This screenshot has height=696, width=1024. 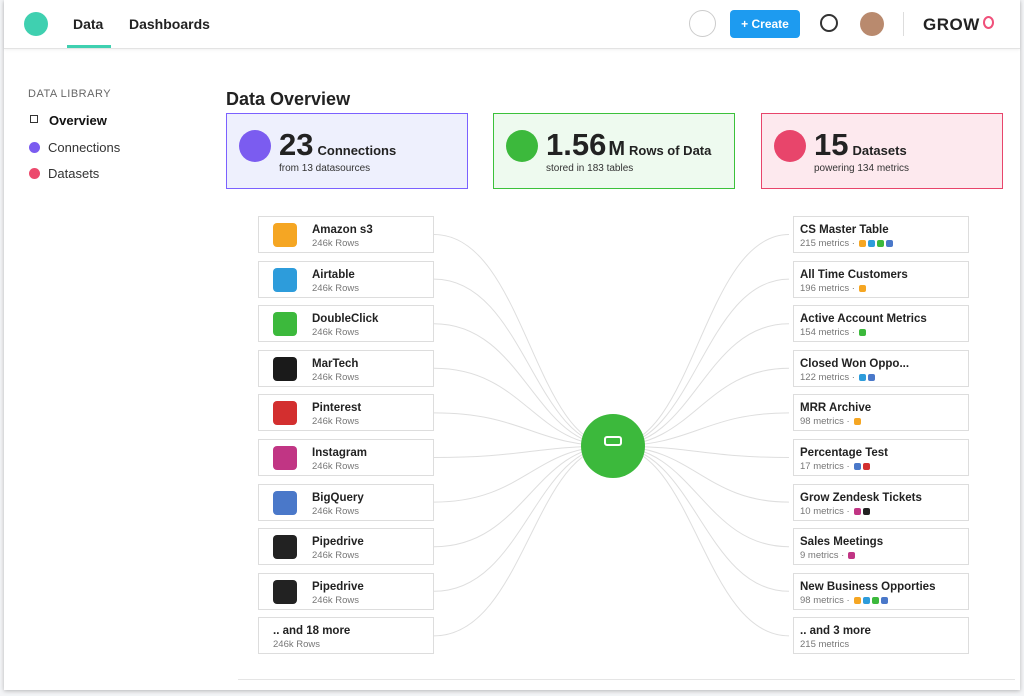 I want to click on source-card: DoubleClick 246k Rows, so click(x=346, y=324).